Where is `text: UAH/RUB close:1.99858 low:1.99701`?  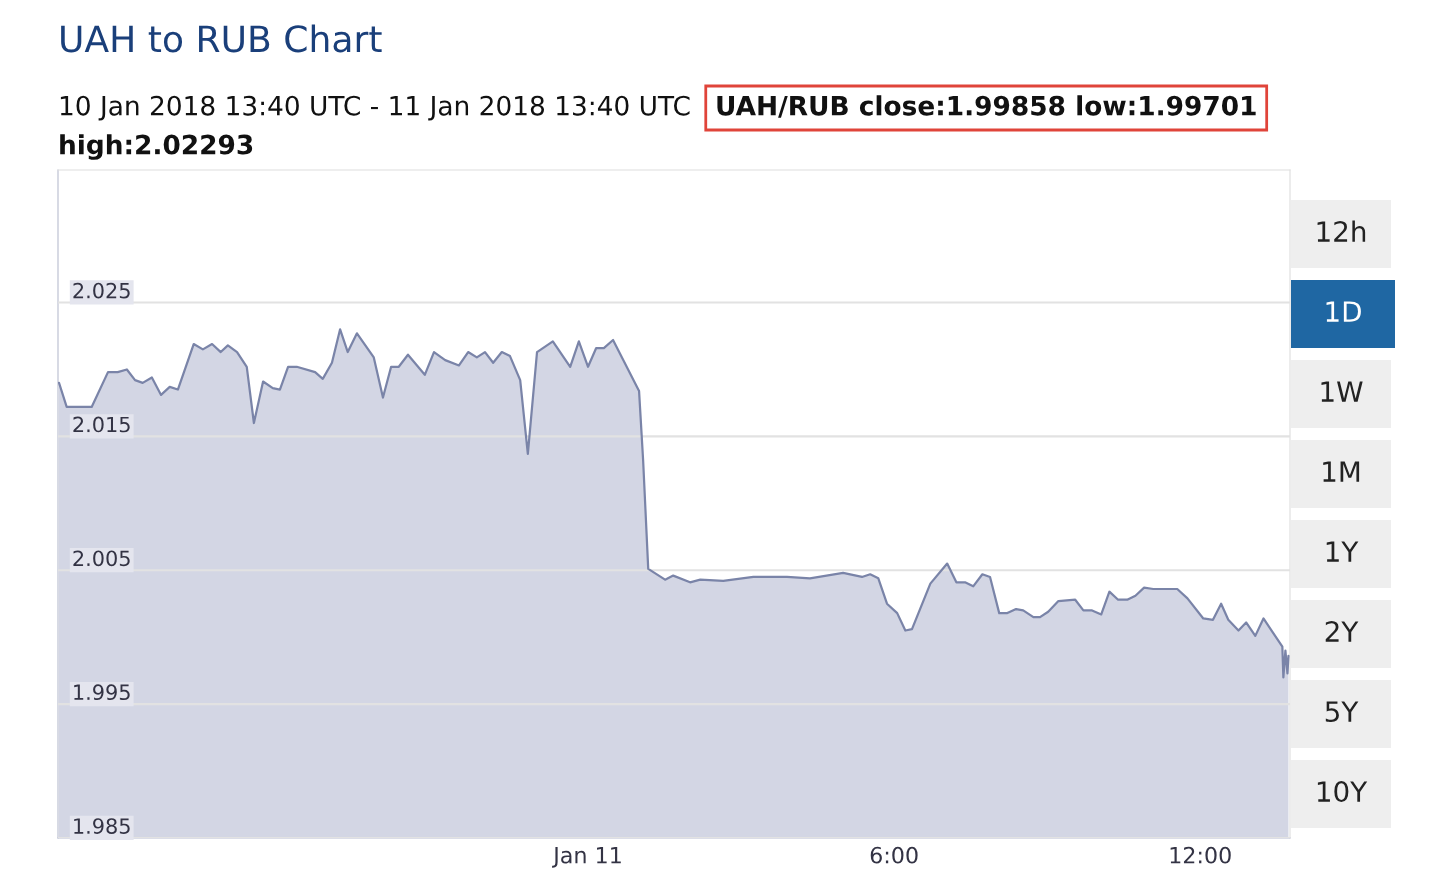 text: UAH/RUB close:1.99858 low:1.99701 is located at coordinates (986, 106).